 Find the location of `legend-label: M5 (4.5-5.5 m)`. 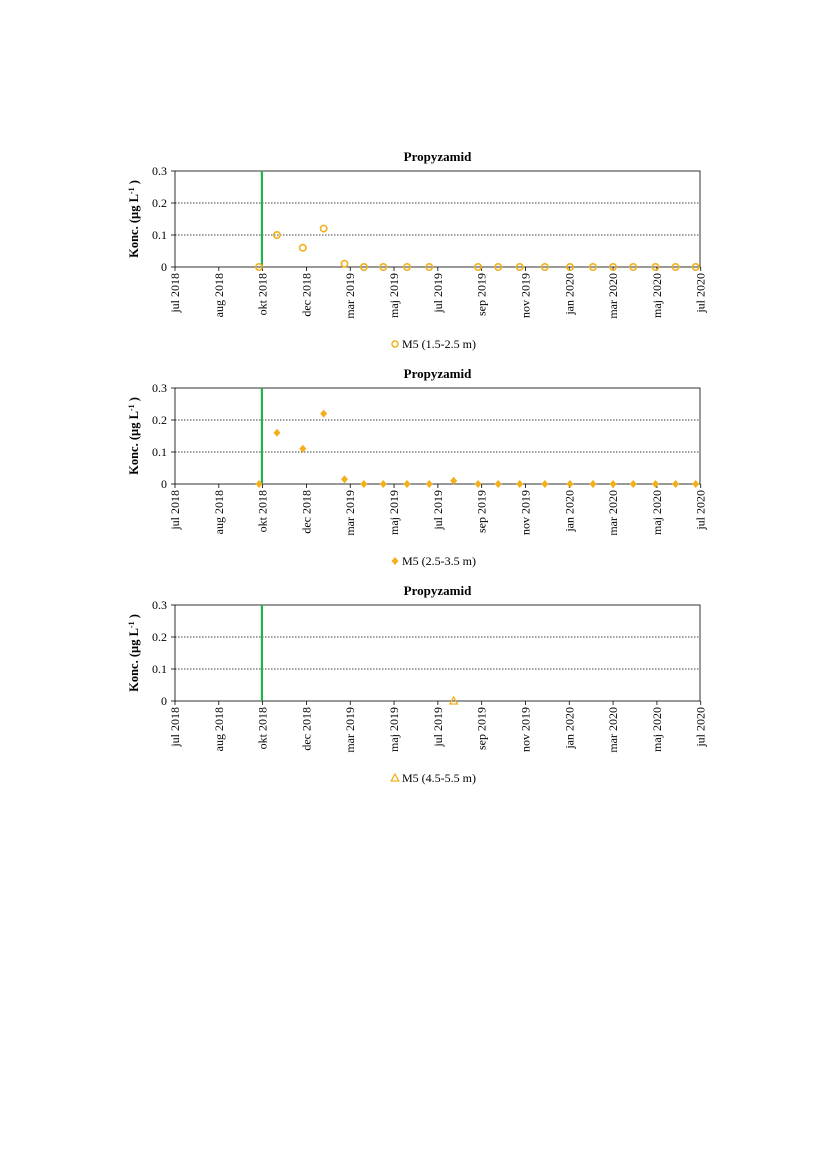

legend-label: M5 (4.5-5.5 m) is located at coordinates (439, 778).